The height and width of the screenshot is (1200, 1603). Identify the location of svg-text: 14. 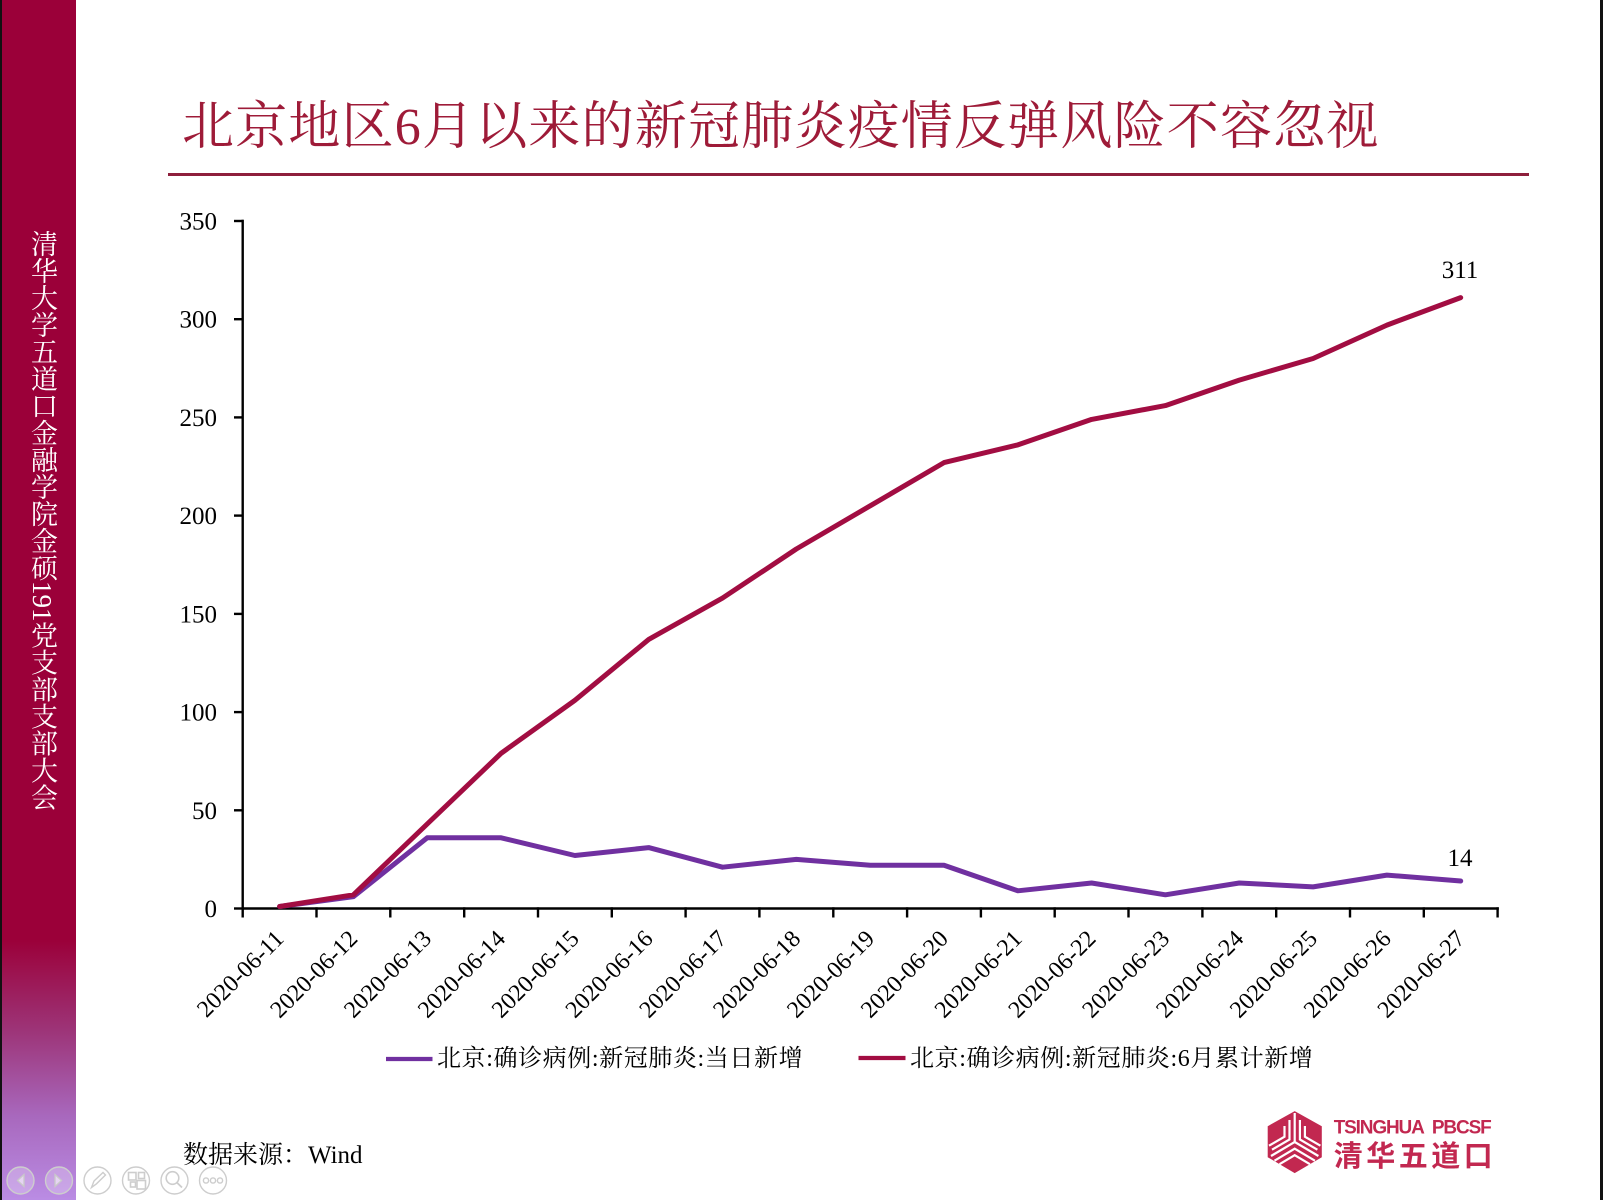
(1461, 858).